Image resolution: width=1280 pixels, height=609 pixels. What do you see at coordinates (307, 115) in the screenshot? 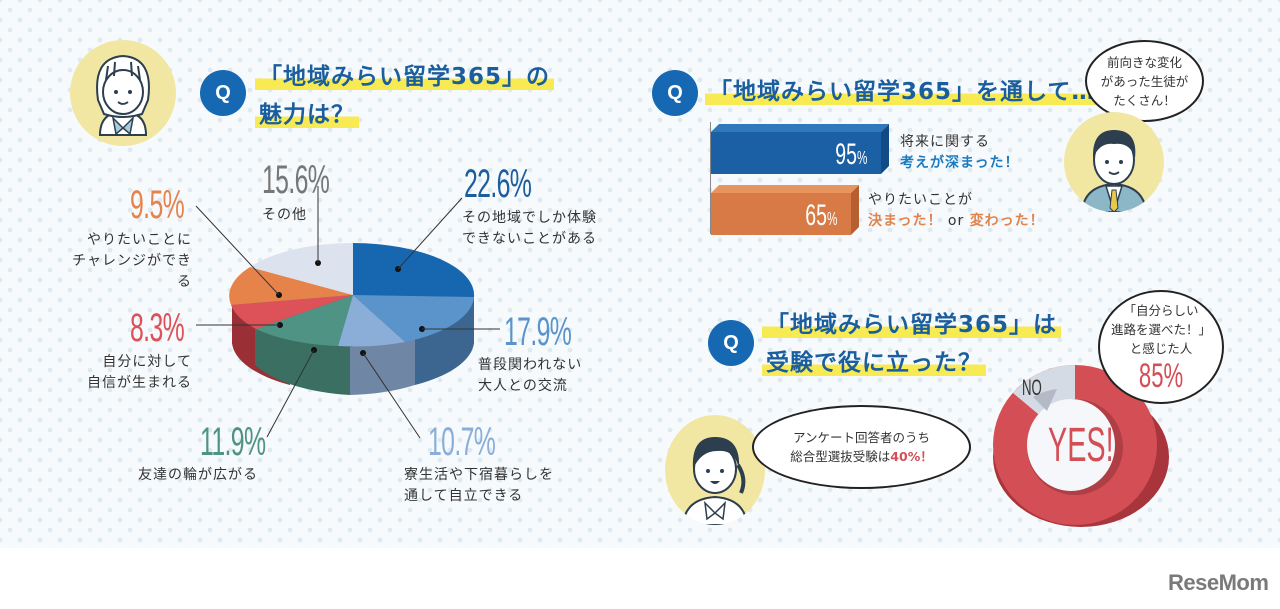
I see `question-title-1-line2: 魅力は？` at bounding box center [307, 115].